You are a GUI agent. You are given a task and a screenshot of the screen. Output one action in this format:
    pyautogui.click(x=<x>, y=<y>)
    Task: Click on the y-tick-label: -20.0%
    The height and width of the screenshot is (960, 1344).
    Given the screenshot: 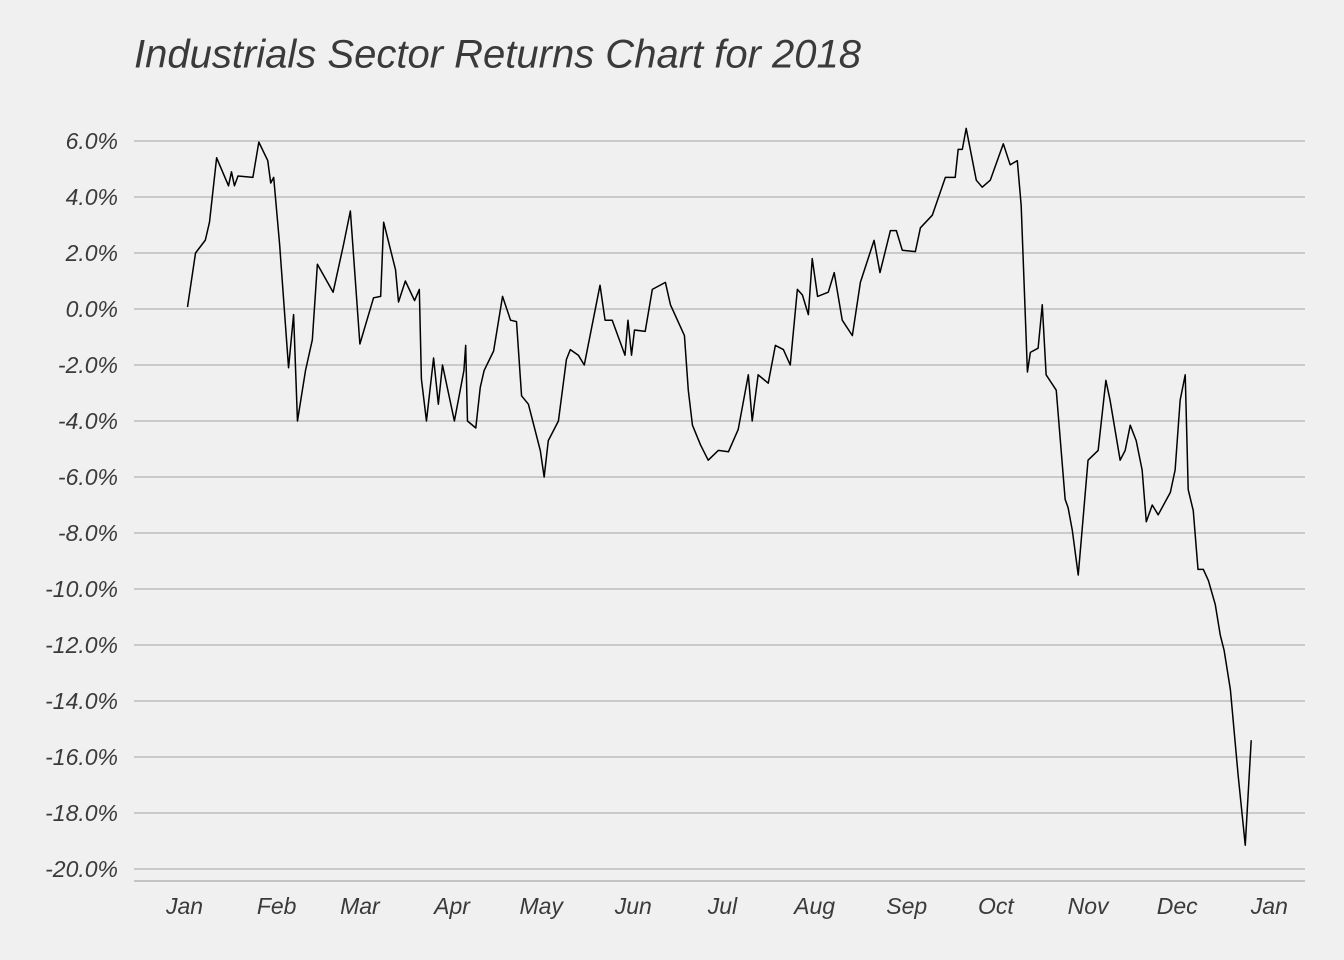 What is the action you would take?
    pyautogui.click(x=81, y=869)
    